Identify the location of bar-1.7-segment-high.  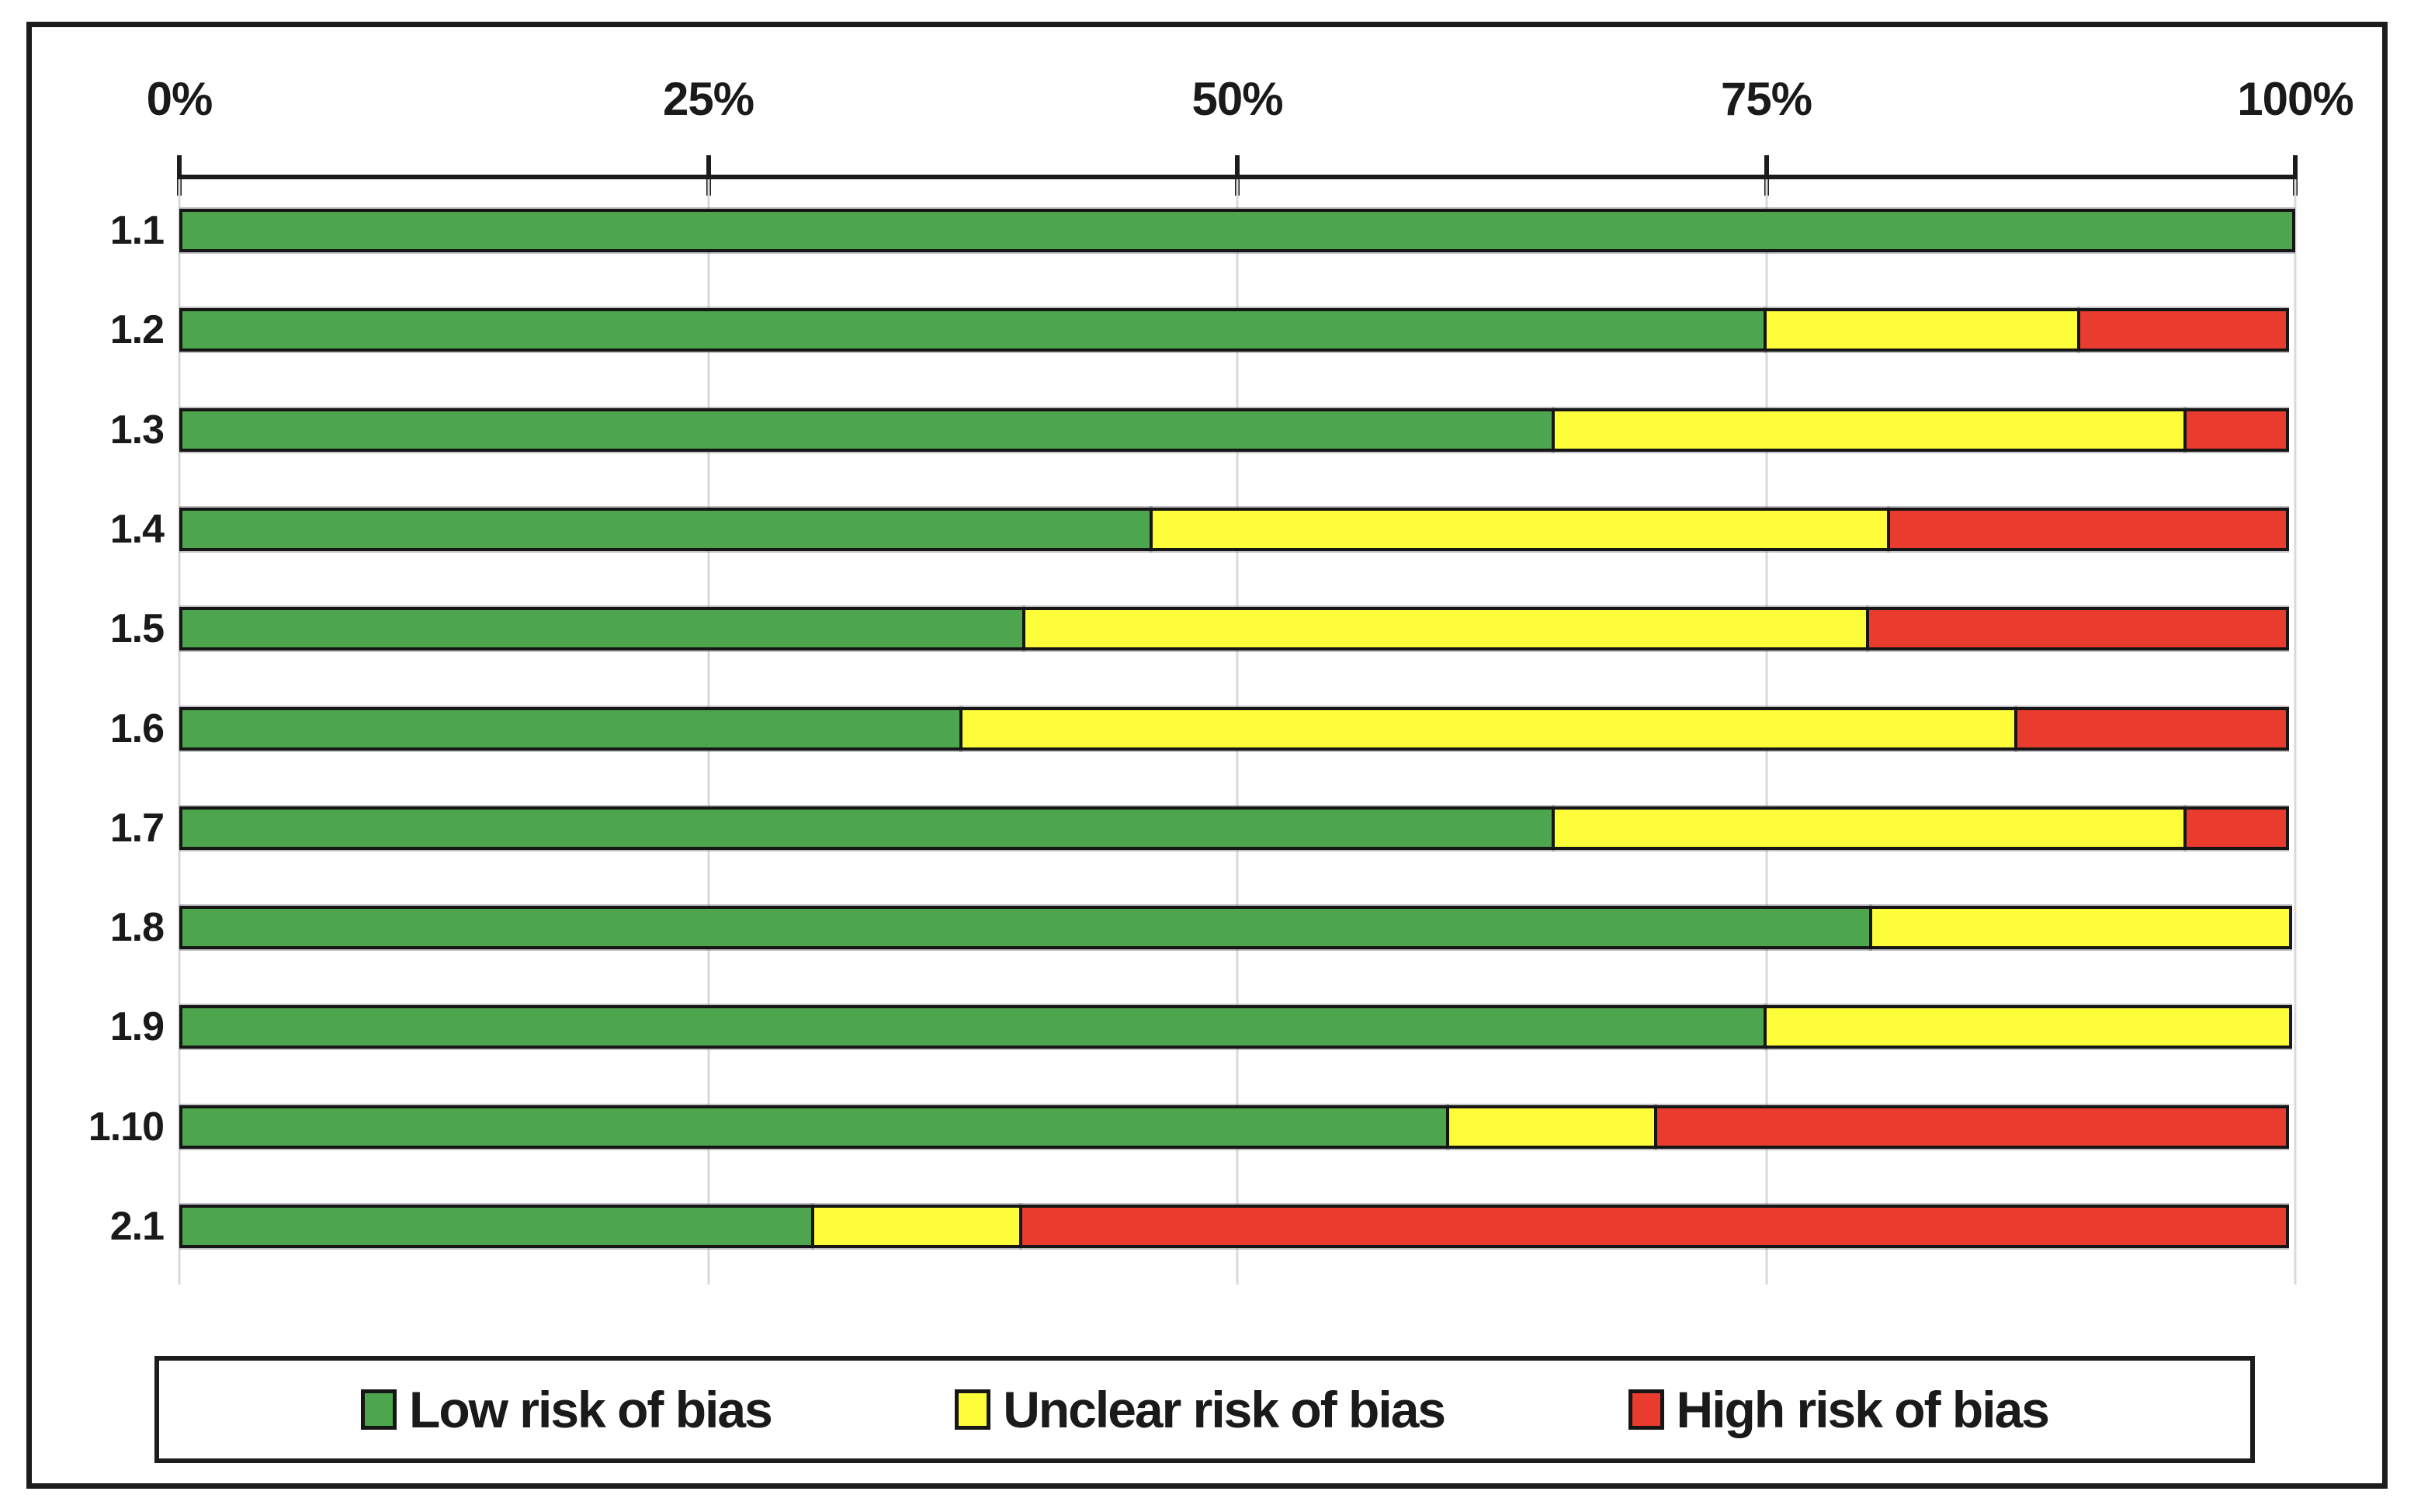
(2236, 828).